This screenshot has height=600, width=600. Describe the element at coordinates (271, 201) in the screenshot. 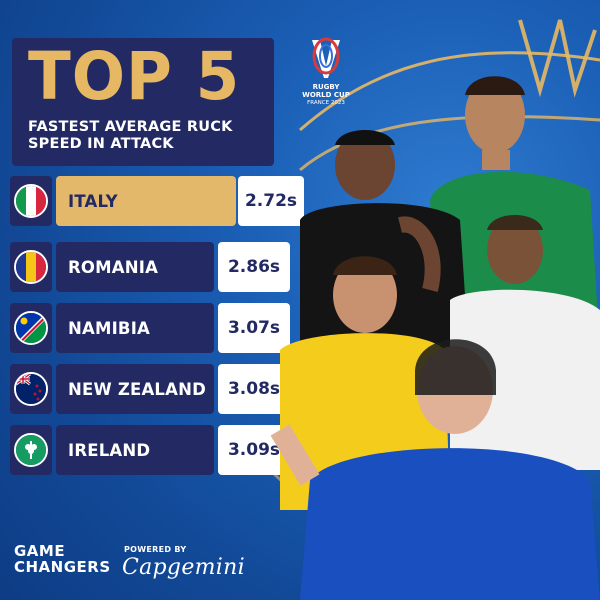

I see `ruck-speed-value: 2.72s` at that location.